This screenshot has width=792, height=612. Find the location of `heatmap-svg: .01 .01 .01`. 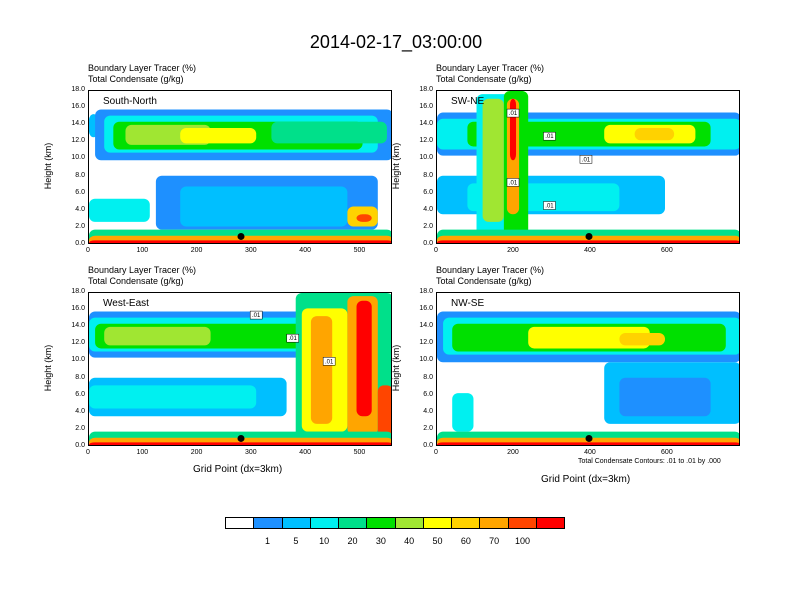

heatmap-svg: .01 .01 .01 is located at coordinates (240, 369).